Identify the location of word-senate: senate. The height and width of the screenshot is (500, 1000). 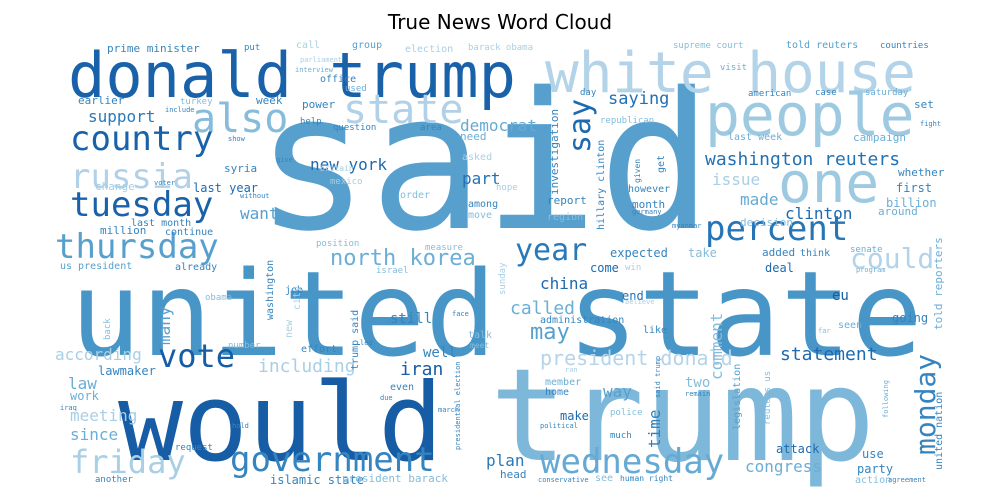
(866, 250).